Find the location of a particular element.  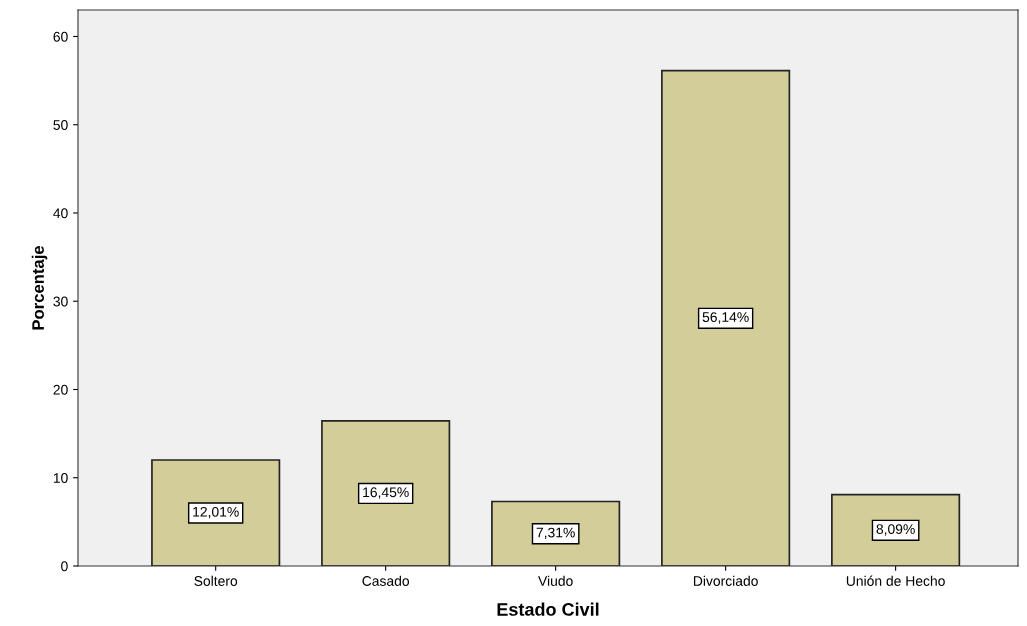

y-tick-label: 40 is located at coordinates (60, 213).